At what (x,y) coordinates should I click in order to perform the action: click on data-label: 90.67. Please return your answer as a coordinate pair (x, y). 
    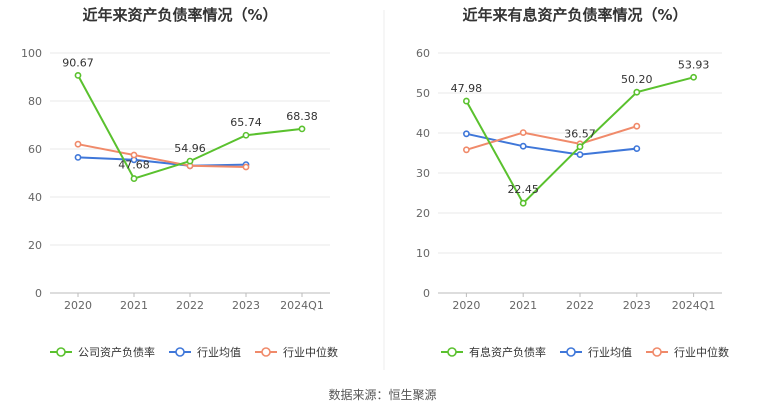
    Looking at the image, I should click on (78, 62).